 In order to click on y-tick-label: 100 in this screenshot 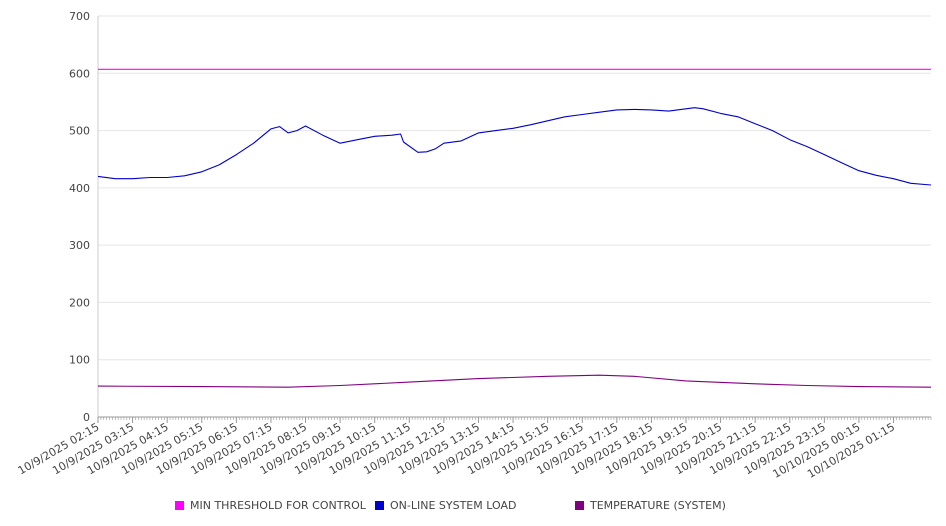, I will do `click(79, 360)`.